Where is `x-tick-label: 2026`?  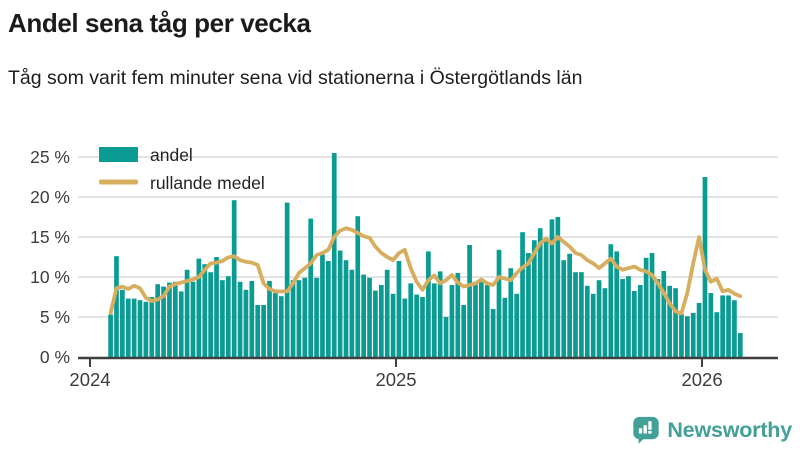
x-tick-label: 2026 is located at coordinates (701, 379).